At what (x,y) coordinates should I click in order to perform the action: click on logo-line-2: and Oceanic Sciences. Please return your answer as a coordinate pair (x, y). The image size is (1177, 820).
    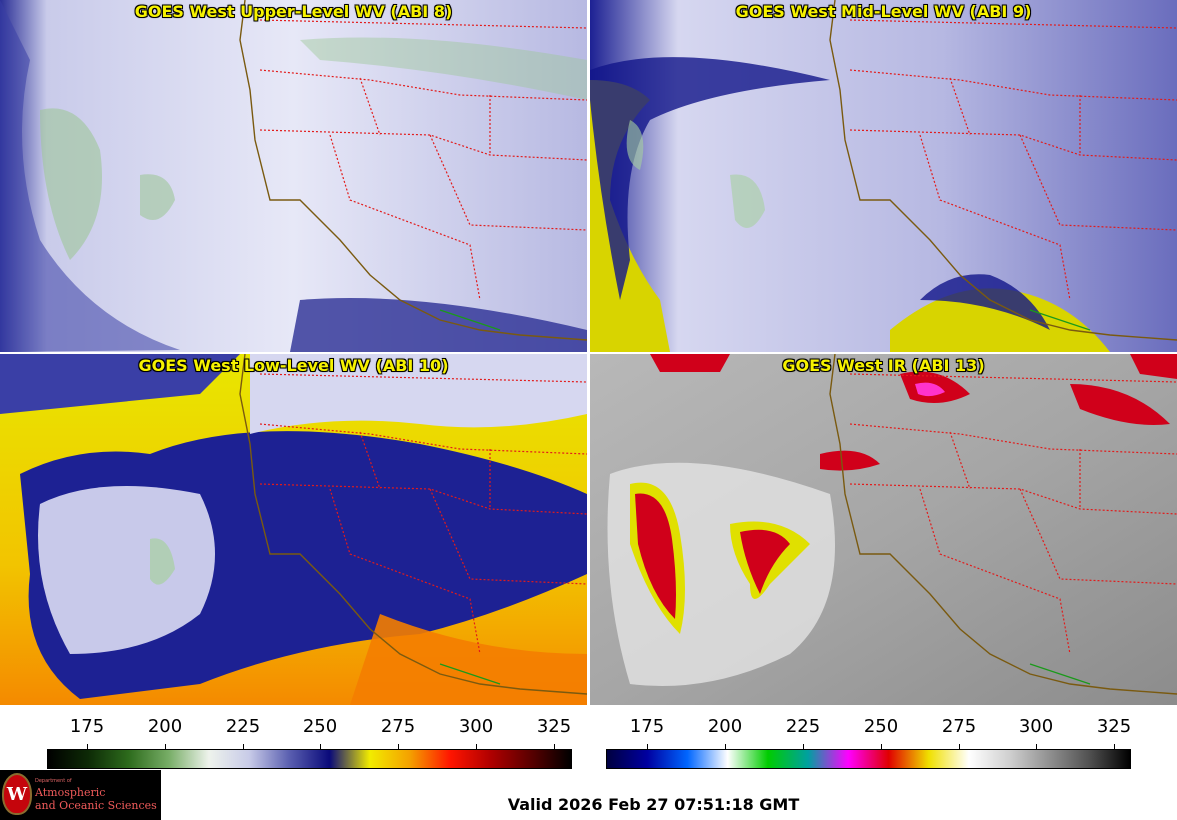
    Looking at the image, I should click on (96, 805).